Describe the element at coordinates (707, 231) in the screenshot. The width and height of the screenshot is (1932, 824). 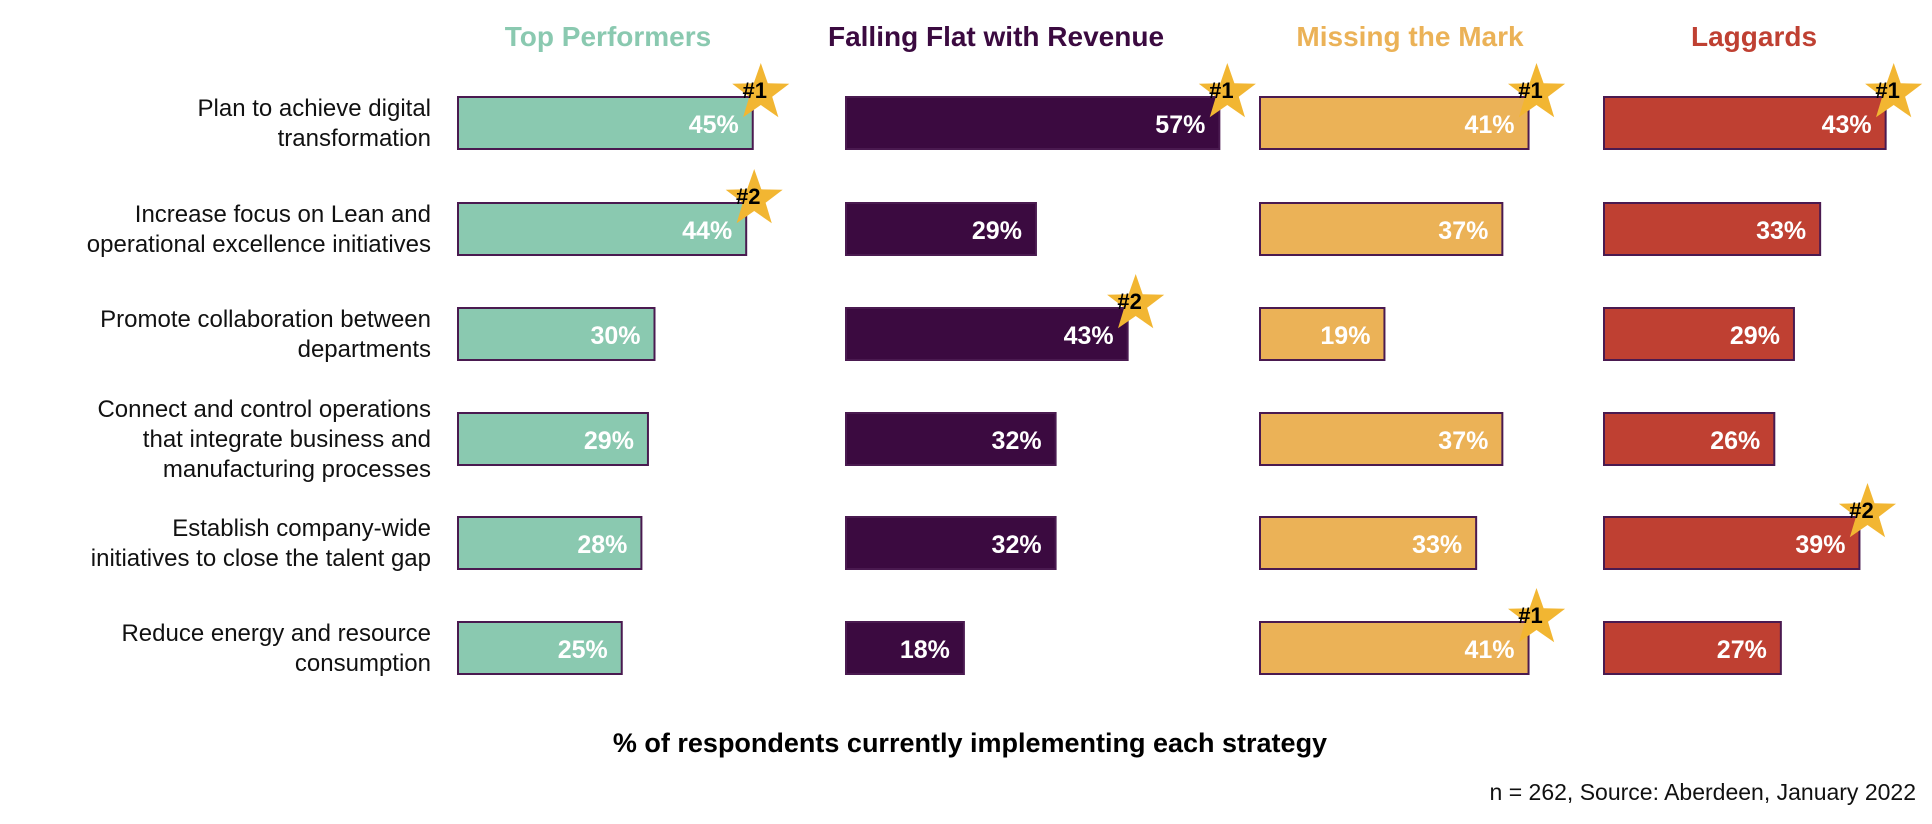
I see `data-label: 44%` at that location.